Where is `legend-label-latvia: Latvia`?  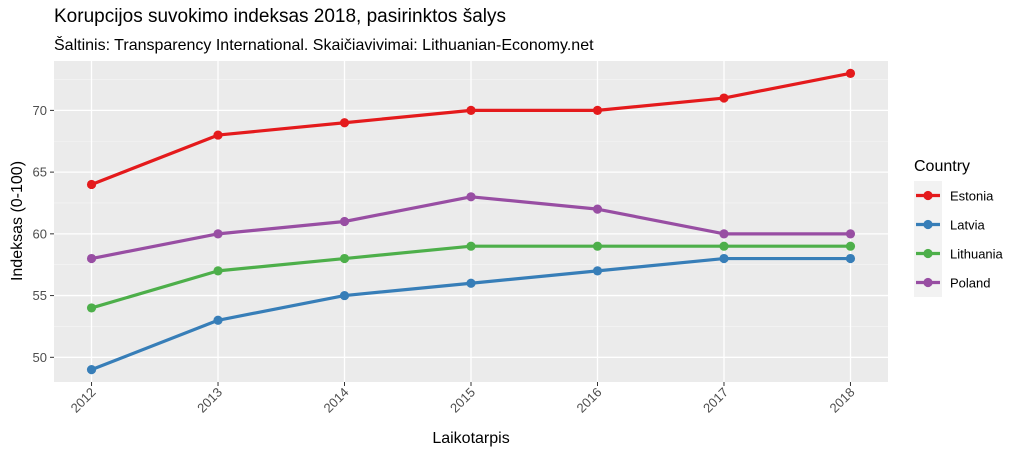
legend-label-latvia: Latvia is located at coordinates (967, 225).